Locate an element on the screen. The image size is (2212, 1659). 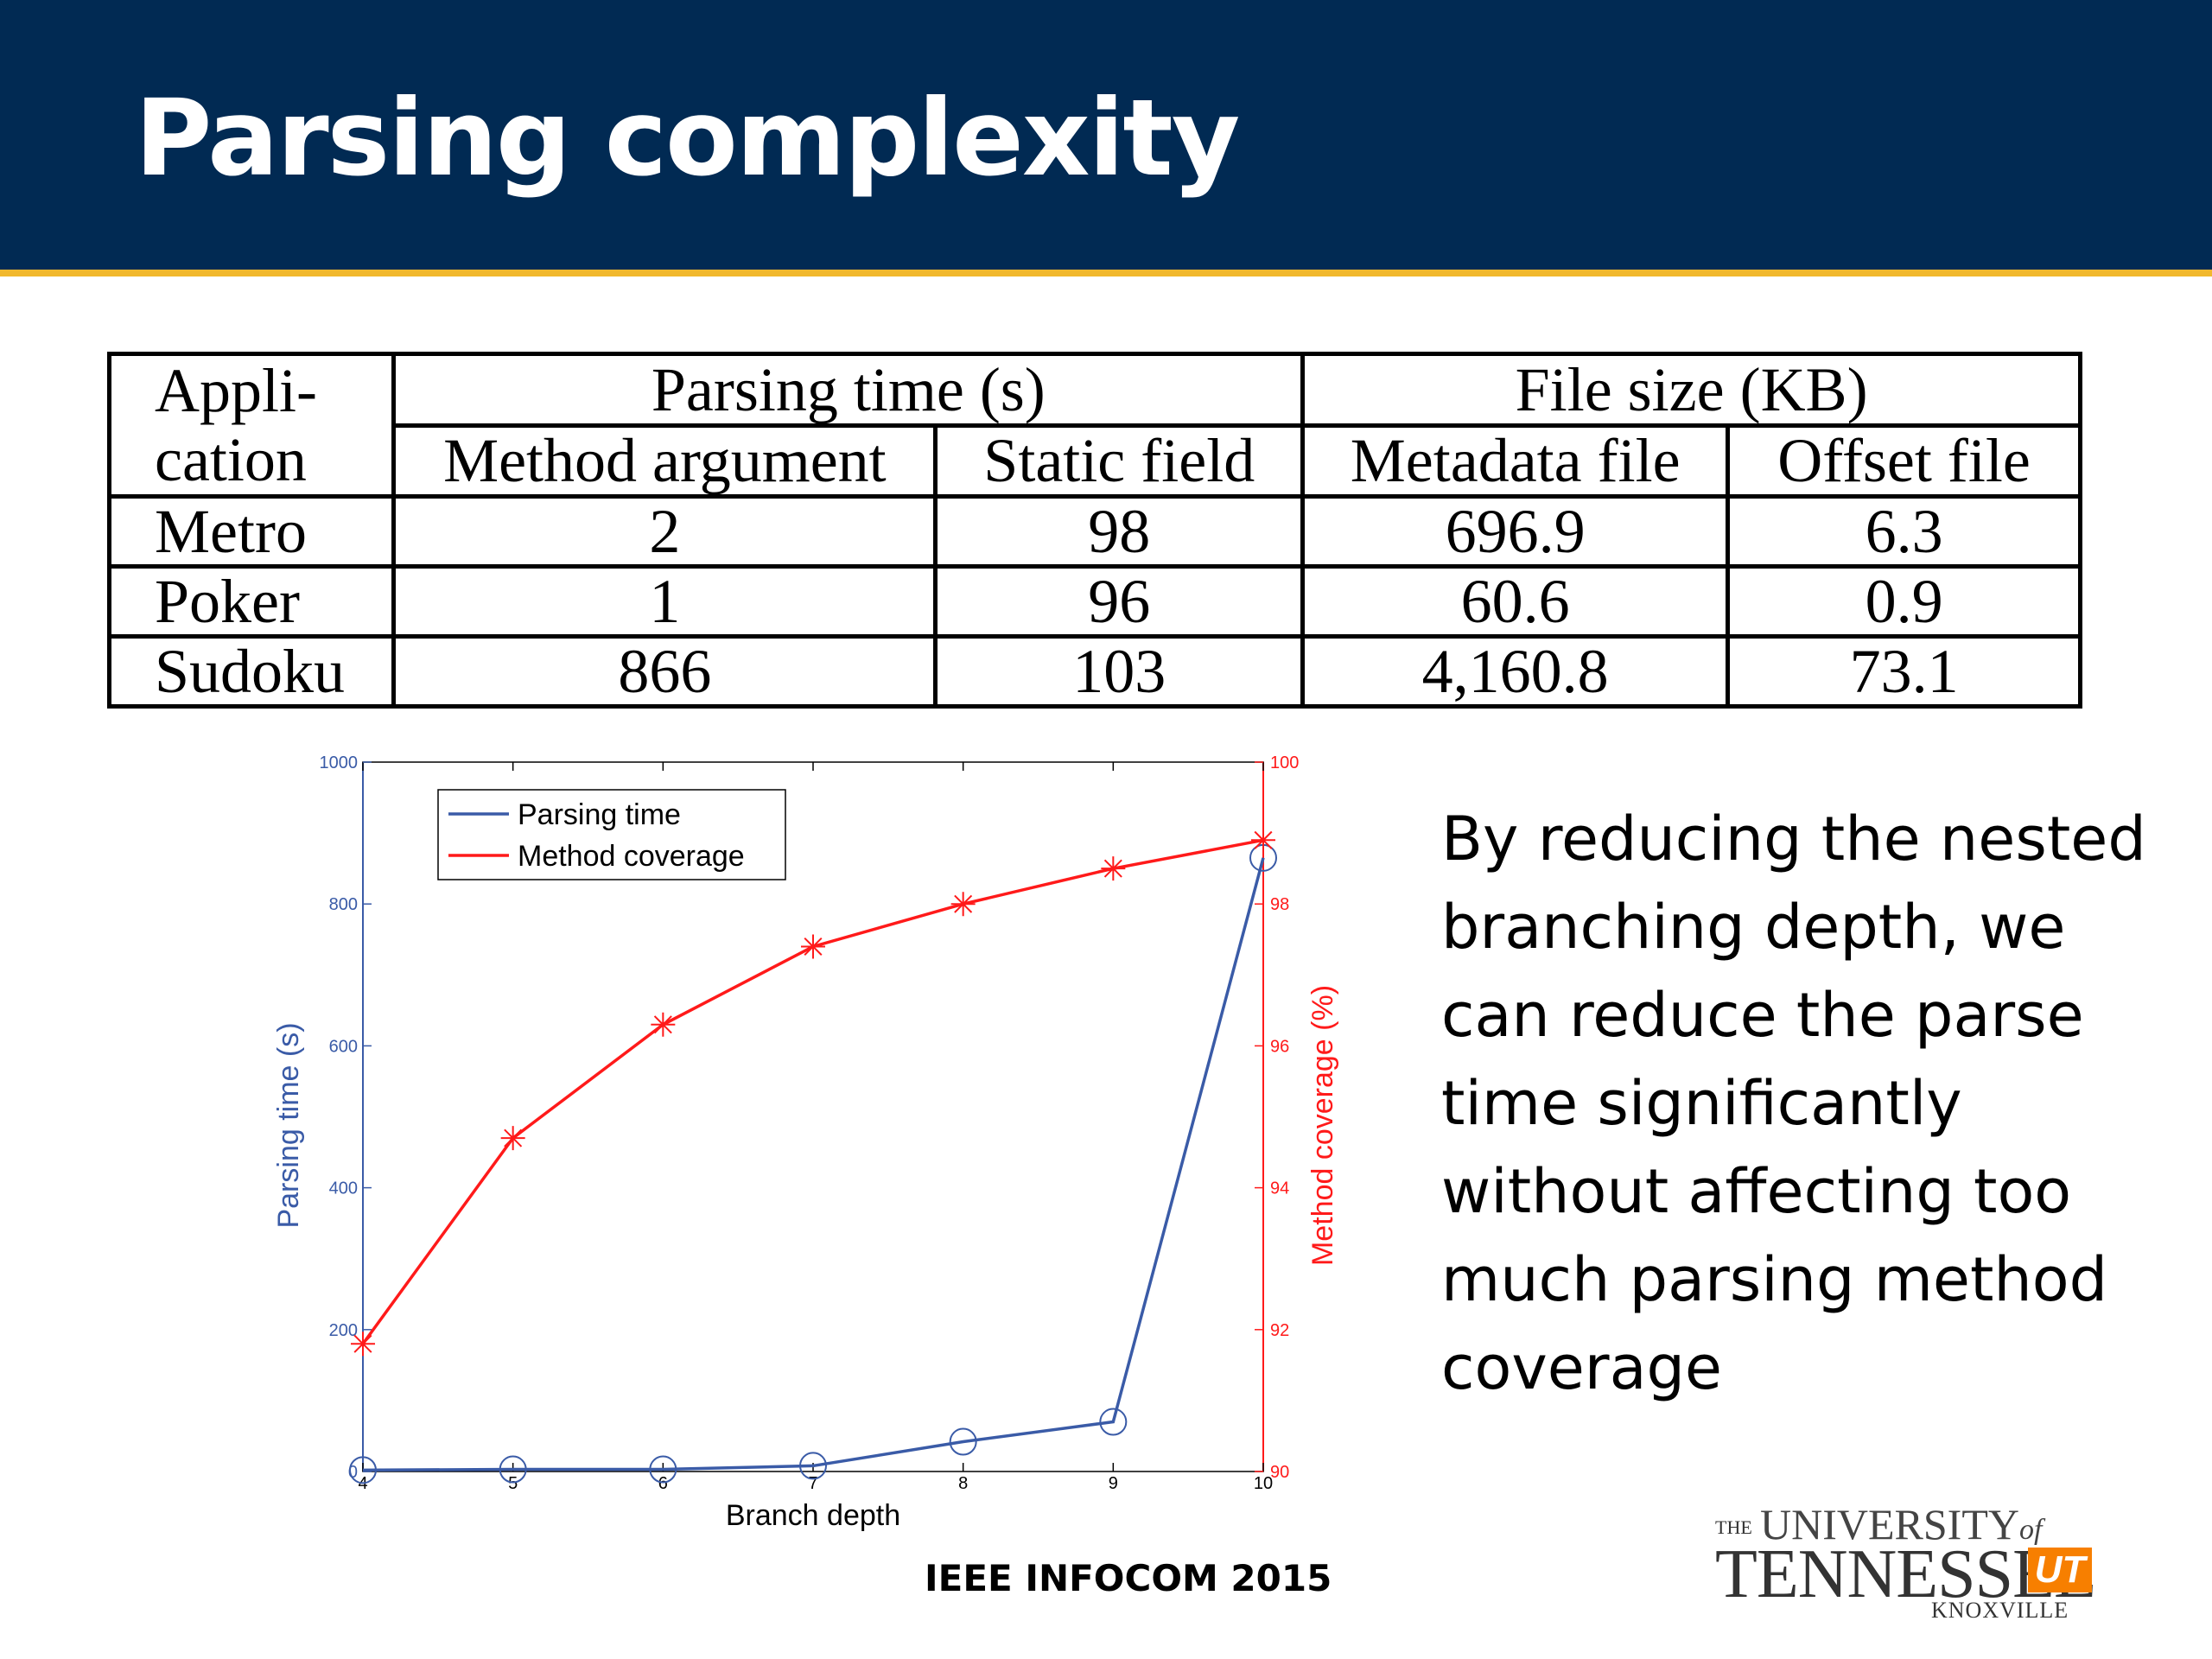
group-header-parsing-time: Parsing time (s) is located at coordinates (848, 390).